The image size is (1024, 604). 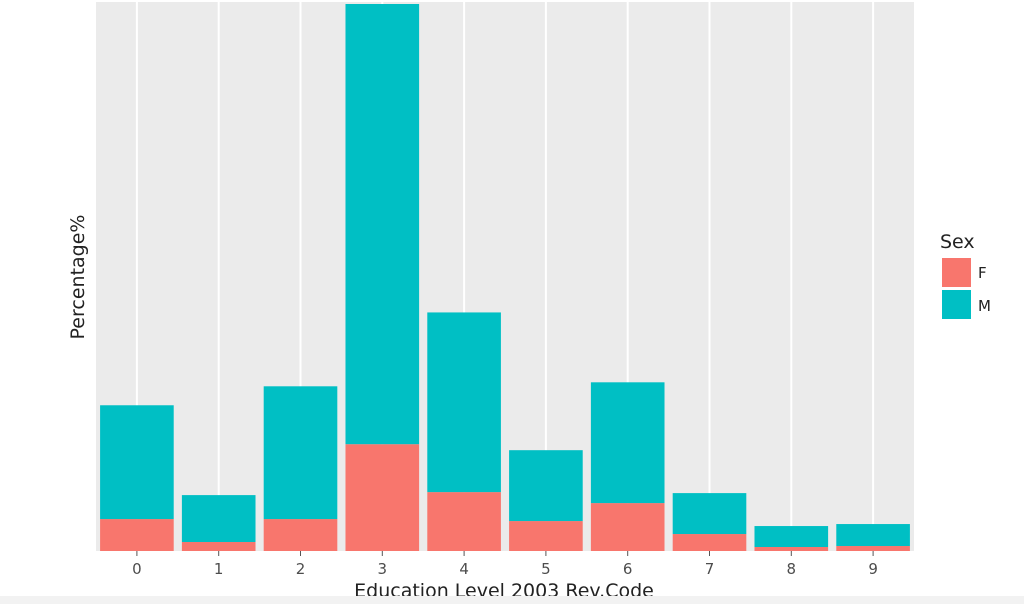 I want to click on bar-6-m, so click(x=627, y=443).